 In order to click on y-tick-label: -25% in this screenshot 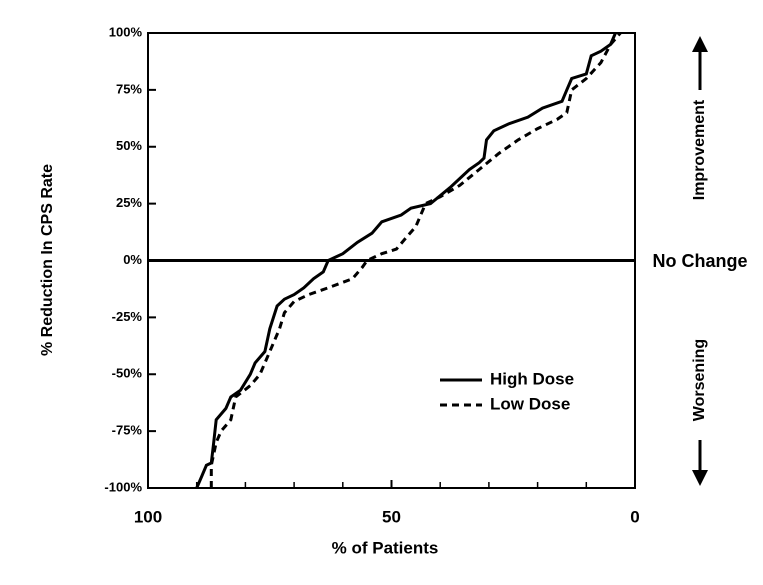, I will do `click(127, 316)`.